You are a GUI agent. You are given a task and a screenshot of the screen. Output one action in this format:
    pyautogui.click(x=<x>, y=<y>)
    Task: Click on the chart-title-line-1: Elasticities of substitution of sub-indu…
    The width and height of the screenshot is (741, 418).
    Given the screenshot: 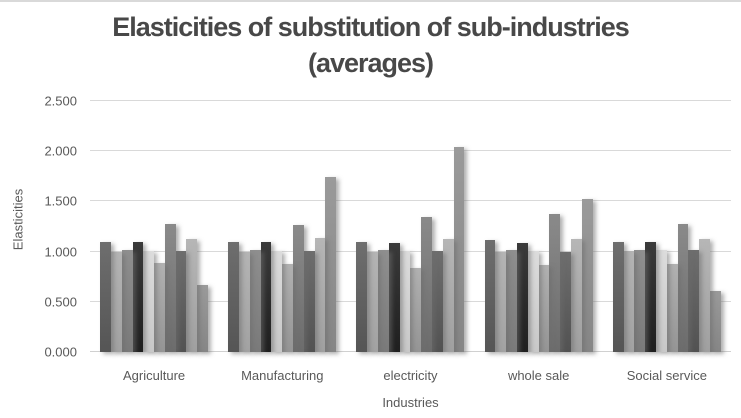 What is the action you would take?
    pyautogui.click(x=371, y=27)
    